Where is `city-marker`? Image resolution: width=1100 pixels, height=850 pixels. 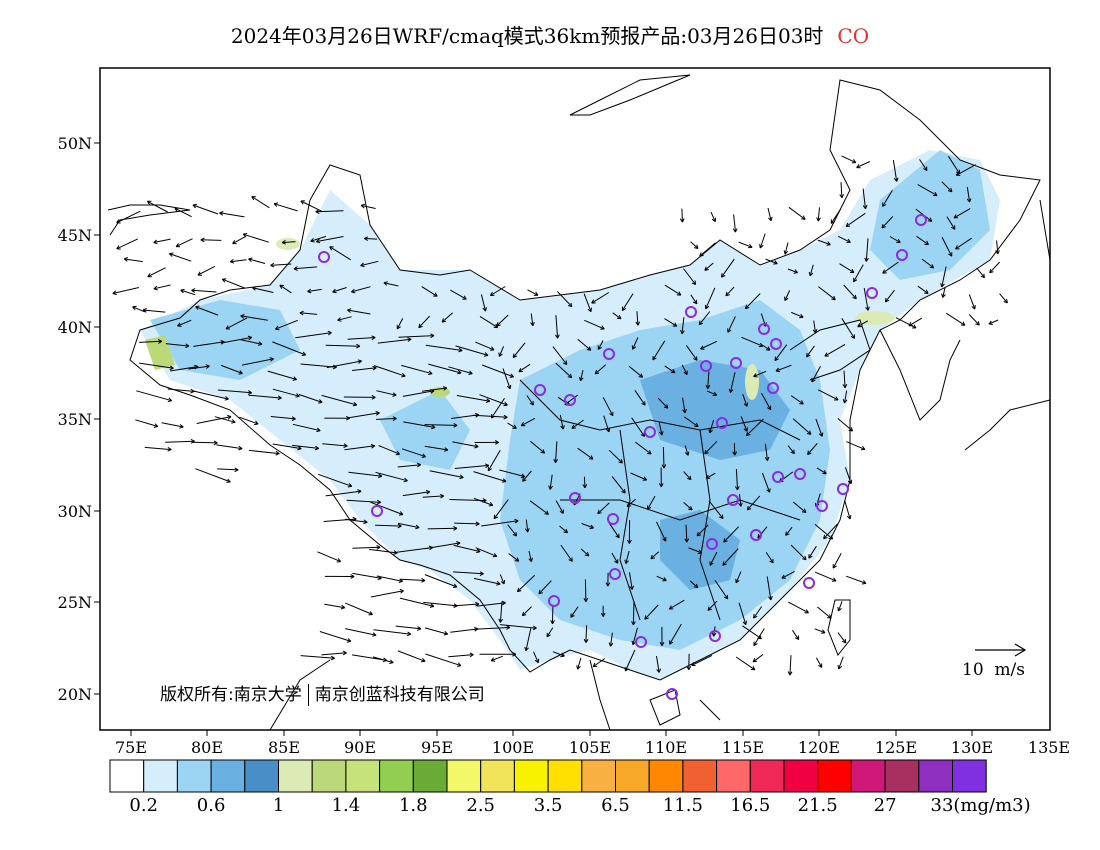
city-marker is located at coordinates (575, 498).